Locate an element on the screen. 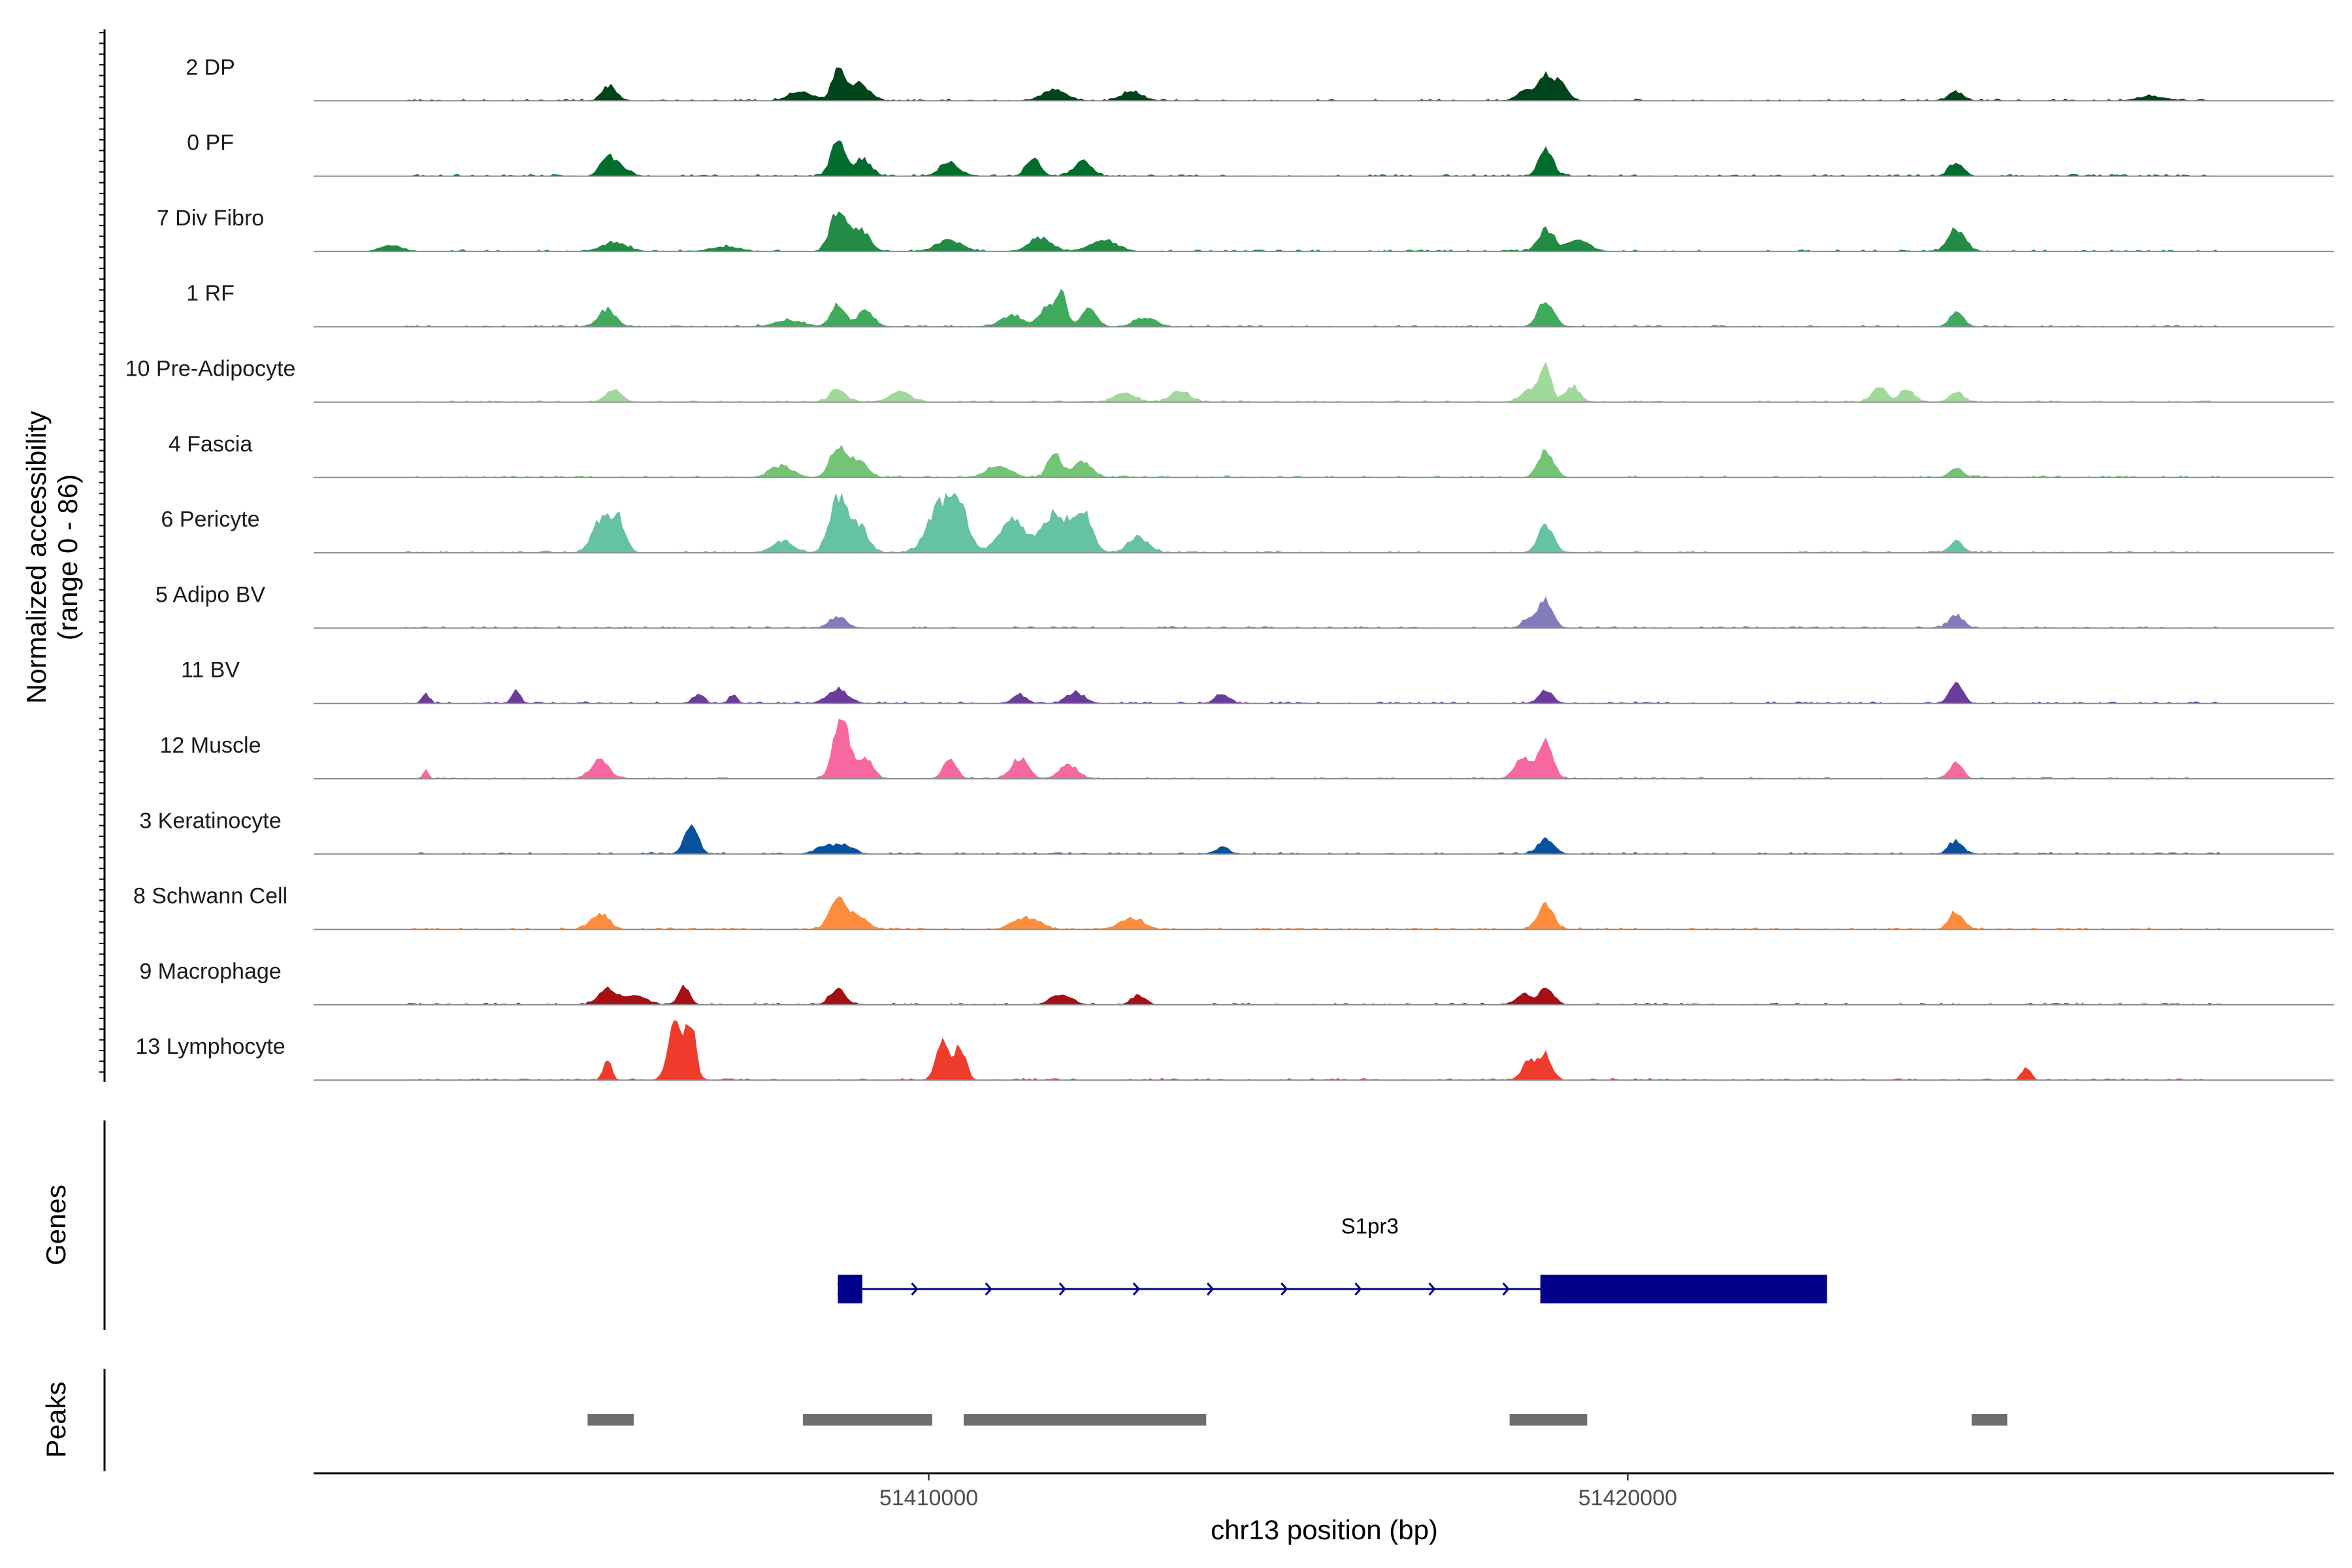  track-5-adipo-bv: 5 Adipo BV is located at coordinates (1244, 605).